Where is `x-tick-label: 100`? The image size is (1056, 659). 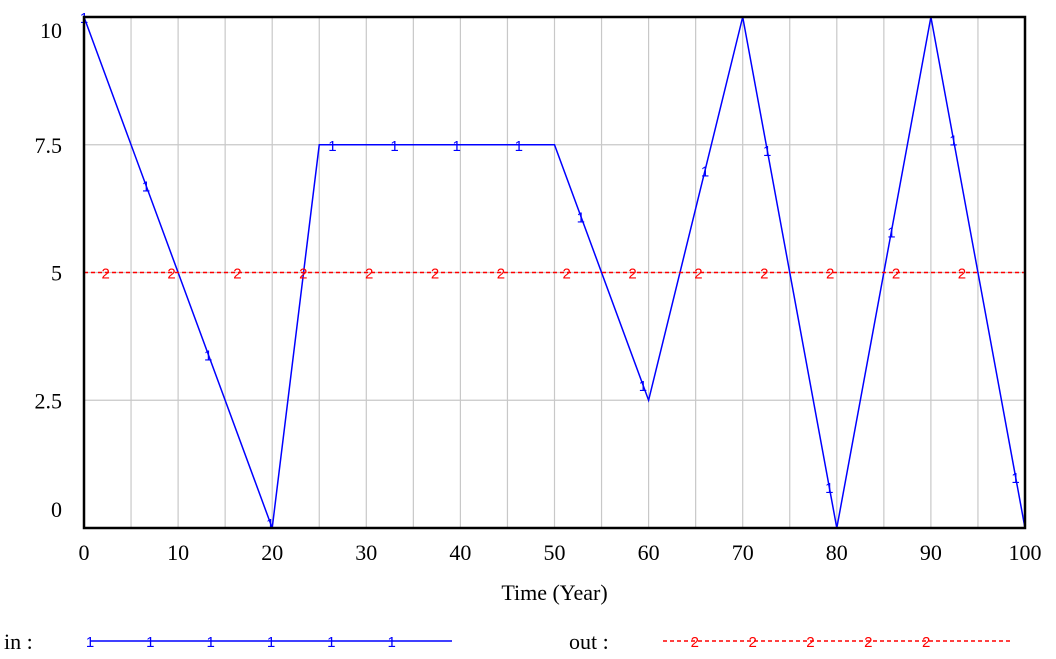 x-tick-label: 100 is located at coordinates (1025, 552).